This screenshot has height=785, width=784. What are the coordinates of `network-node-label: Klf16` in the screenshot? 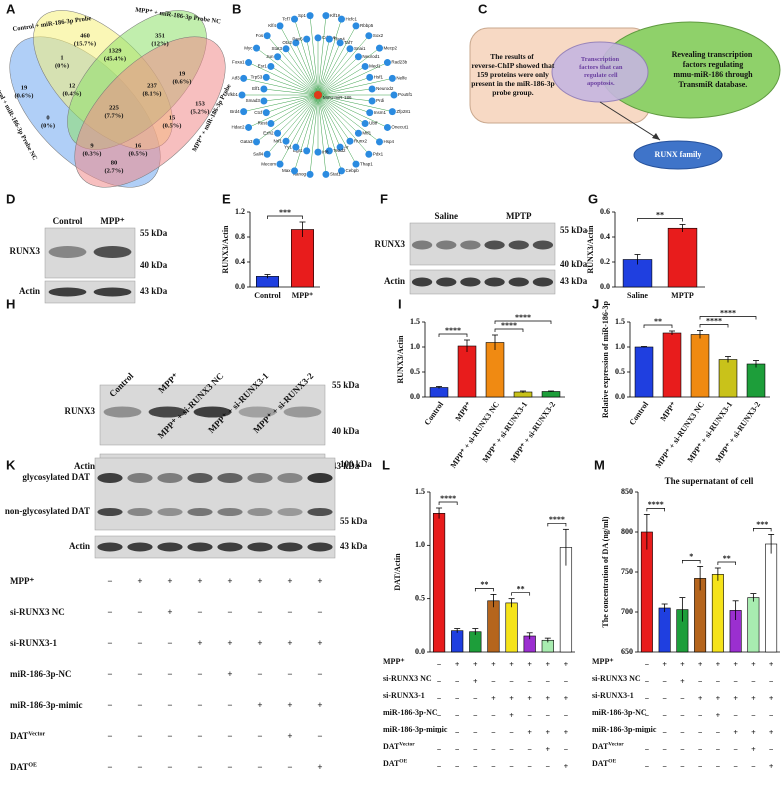 It's located at (335, 15).